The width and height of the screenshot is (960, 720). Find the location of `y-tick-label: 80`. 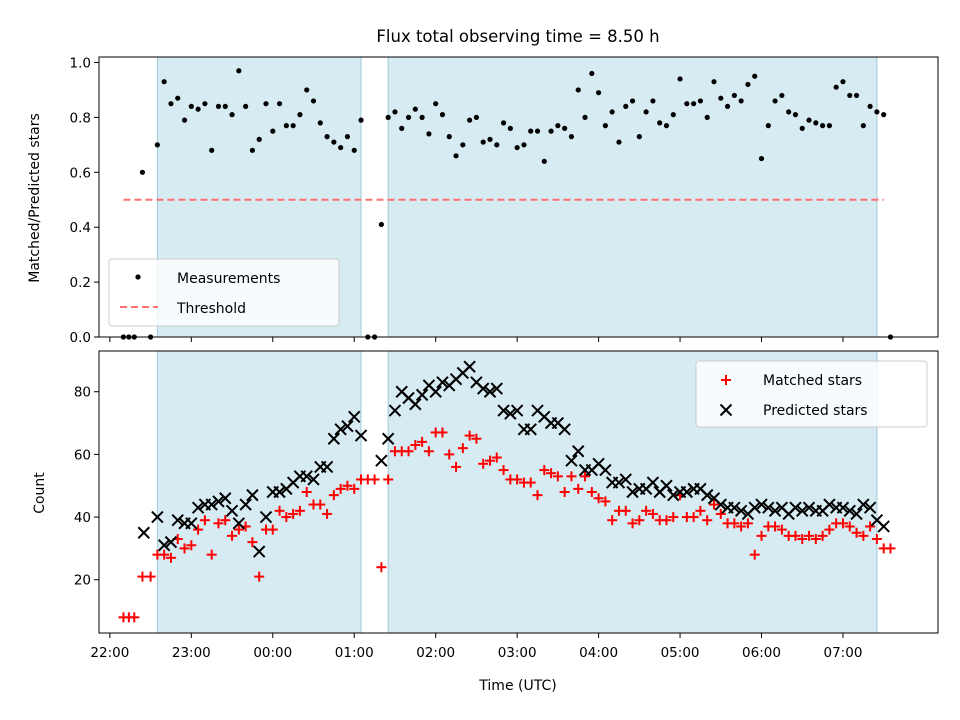

y-tick-label: 80 is located at coordinates (82, 393).